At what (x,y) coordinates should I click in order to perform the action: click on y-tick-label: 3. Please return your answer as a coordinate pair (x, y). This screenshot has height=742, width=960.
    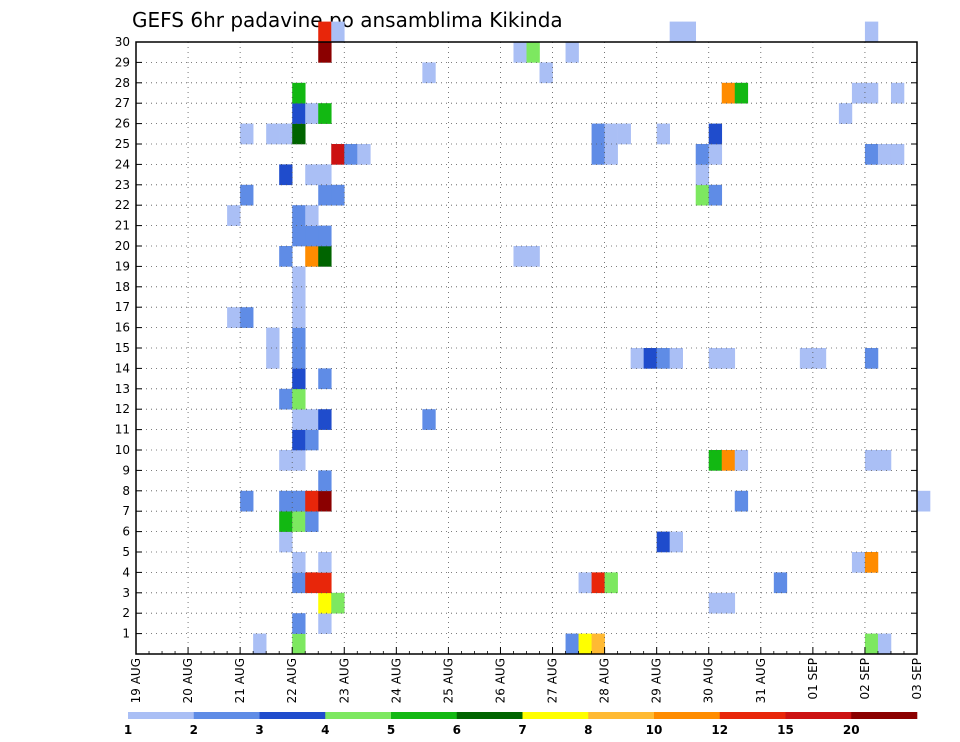
    Looking at the image, I should click on (126, 593).